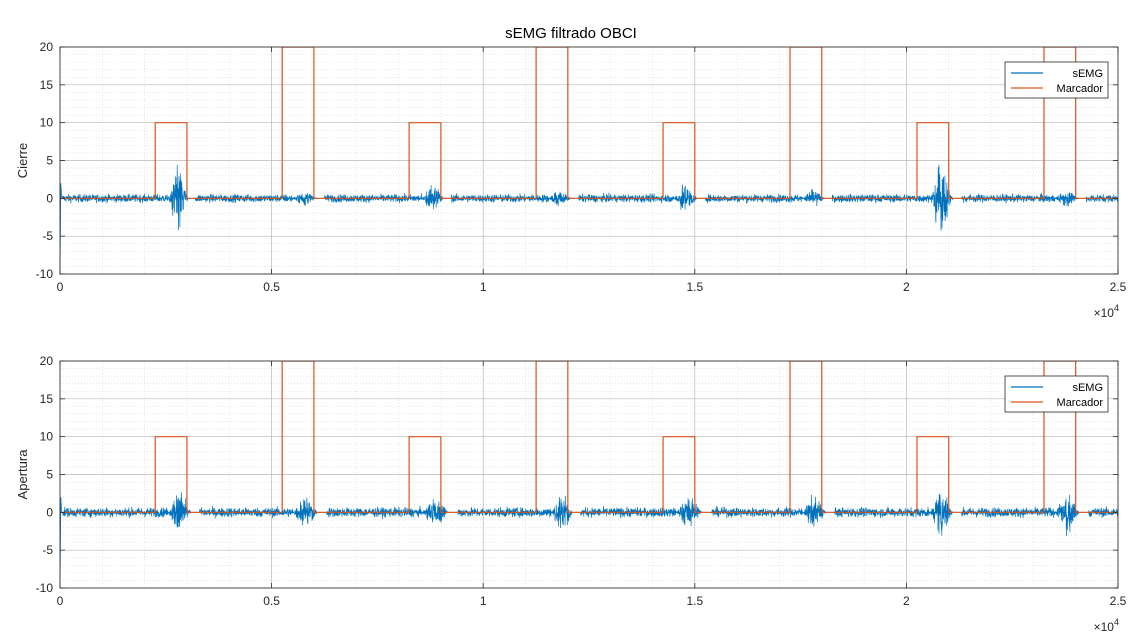 Image resolution: width=1142 pixels, height=642 pixels. Describe the element at coordinates (22, 474) in the screenshot. I see `y-axis-label: Apertura` at that location.